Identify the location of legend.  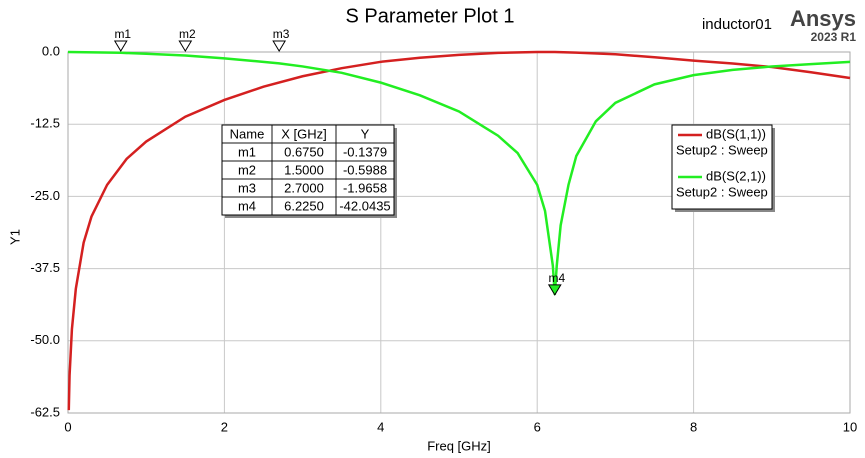
(722, 167).